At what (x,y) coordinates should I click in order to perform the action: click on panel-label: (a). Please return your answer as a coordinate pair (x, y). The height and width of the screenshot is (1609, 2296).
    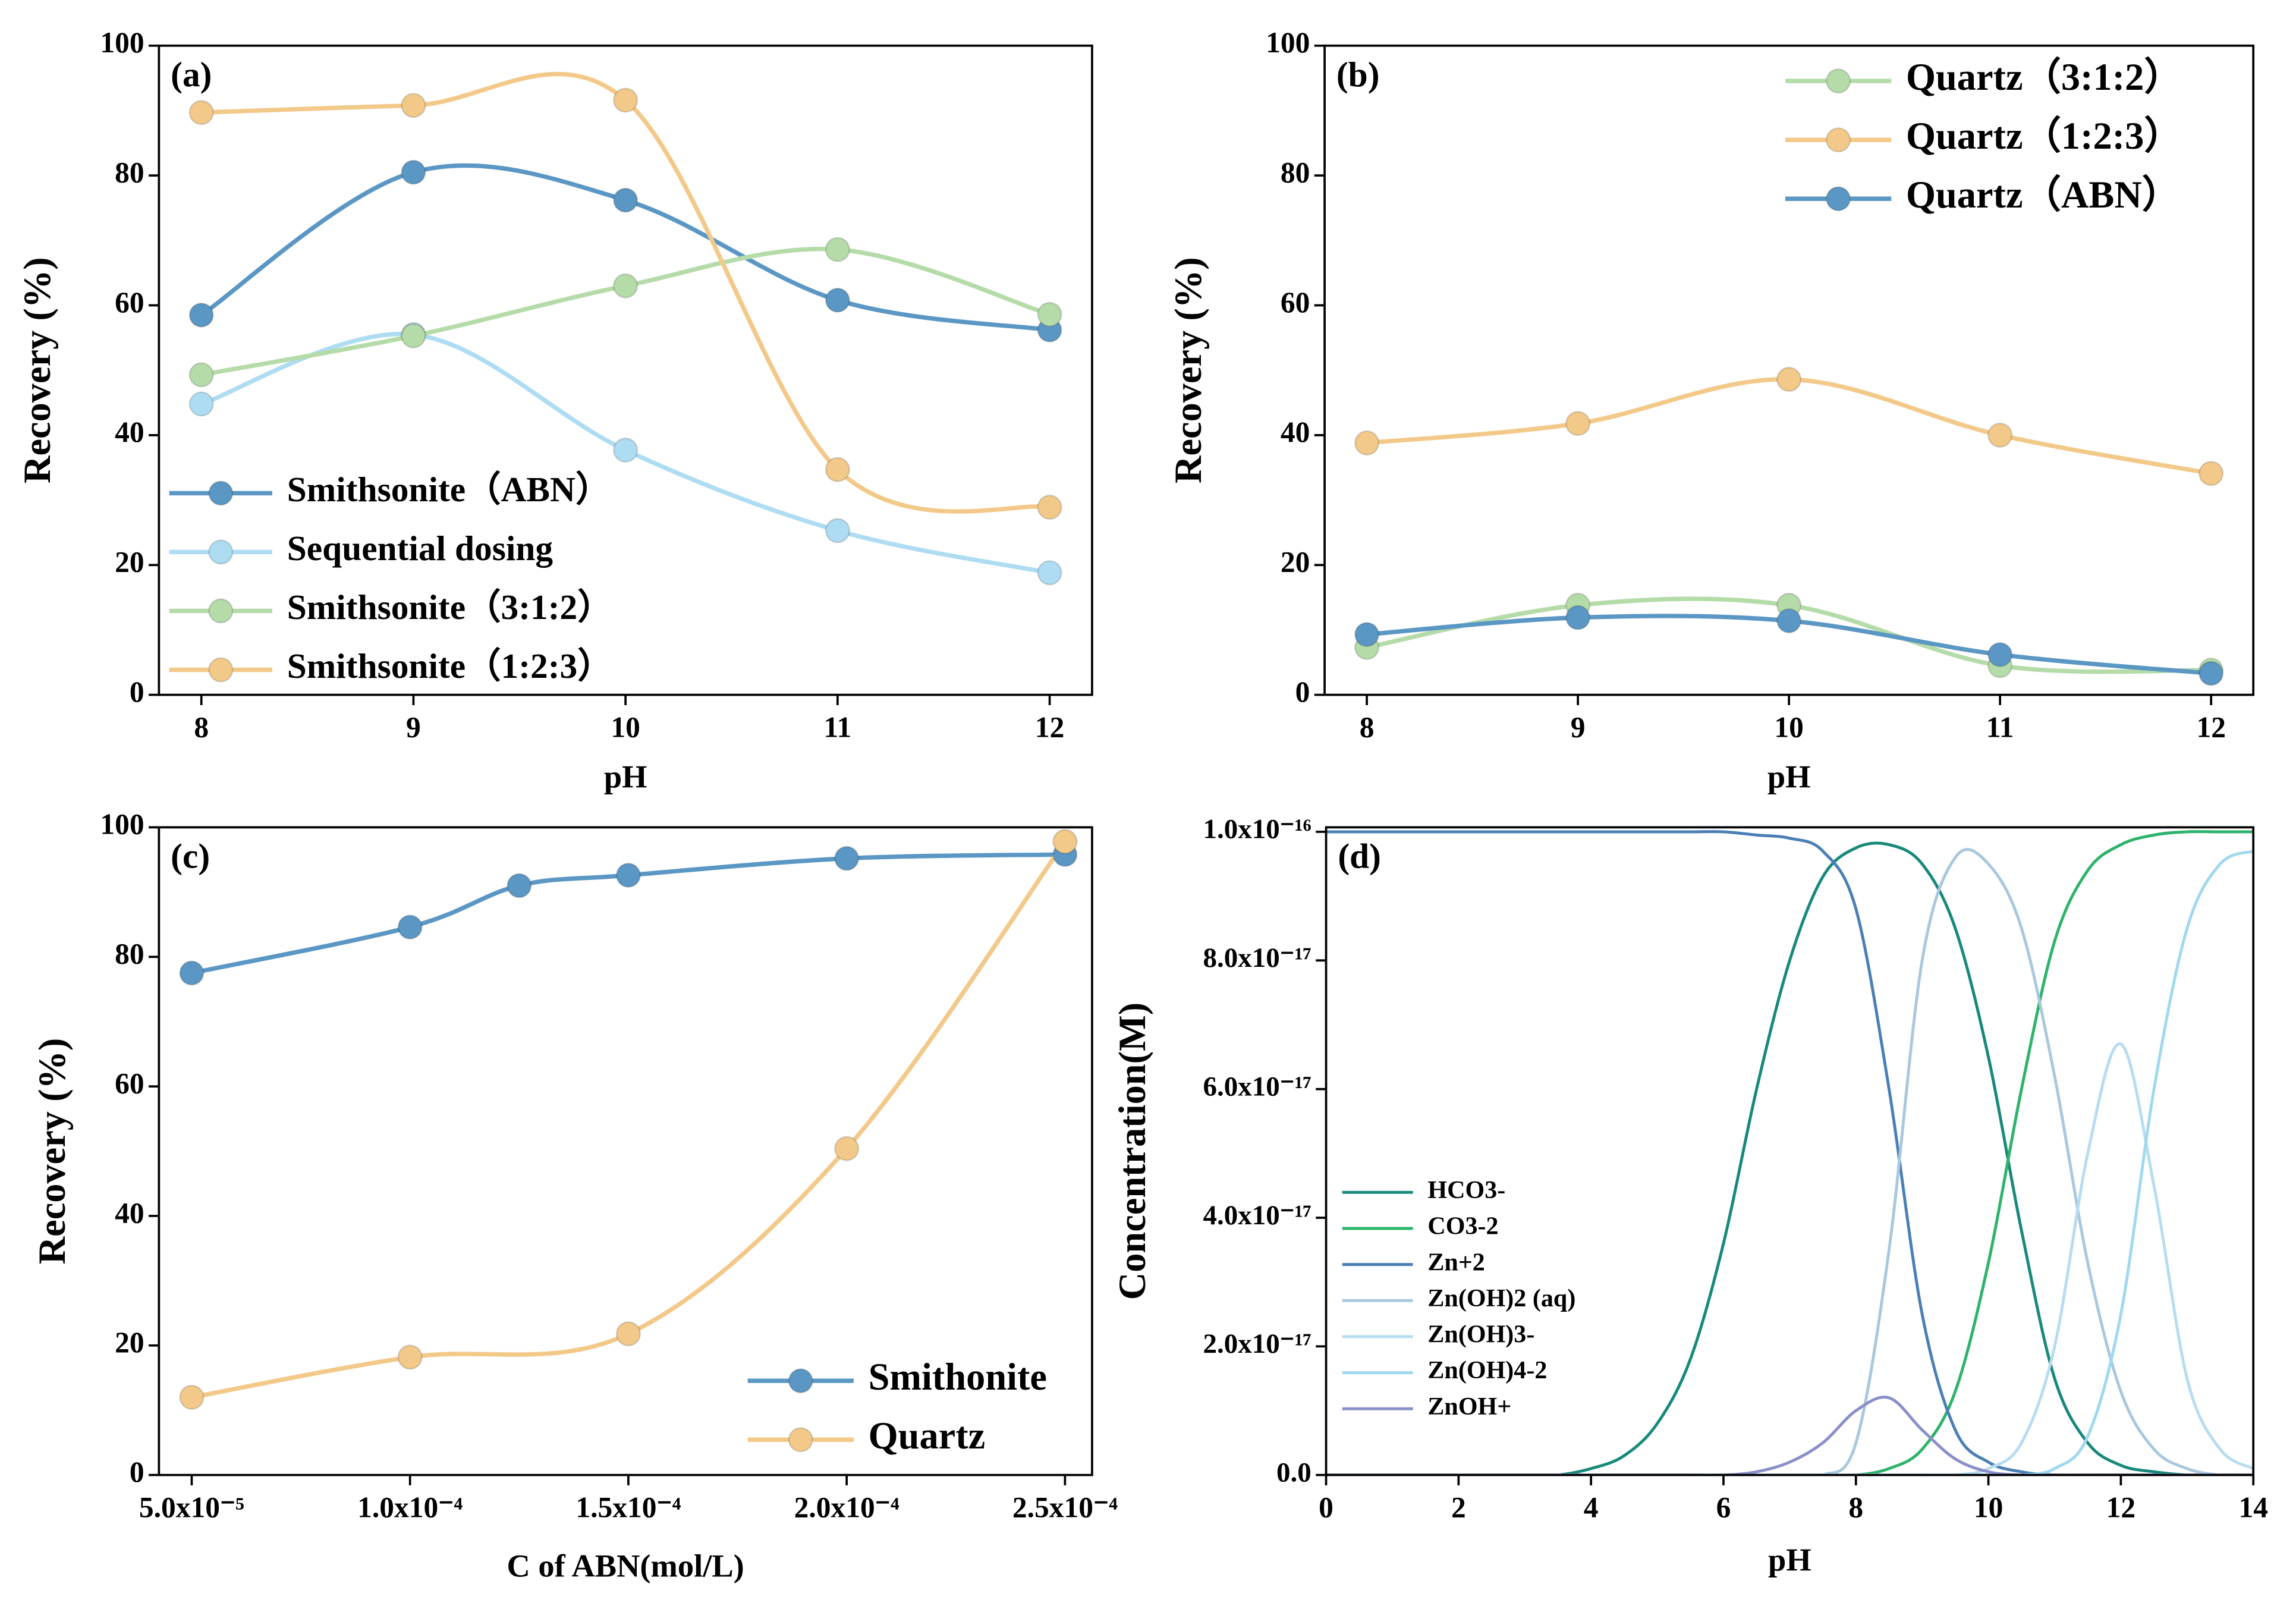
    Looking at the image, I should click on (191, 74).